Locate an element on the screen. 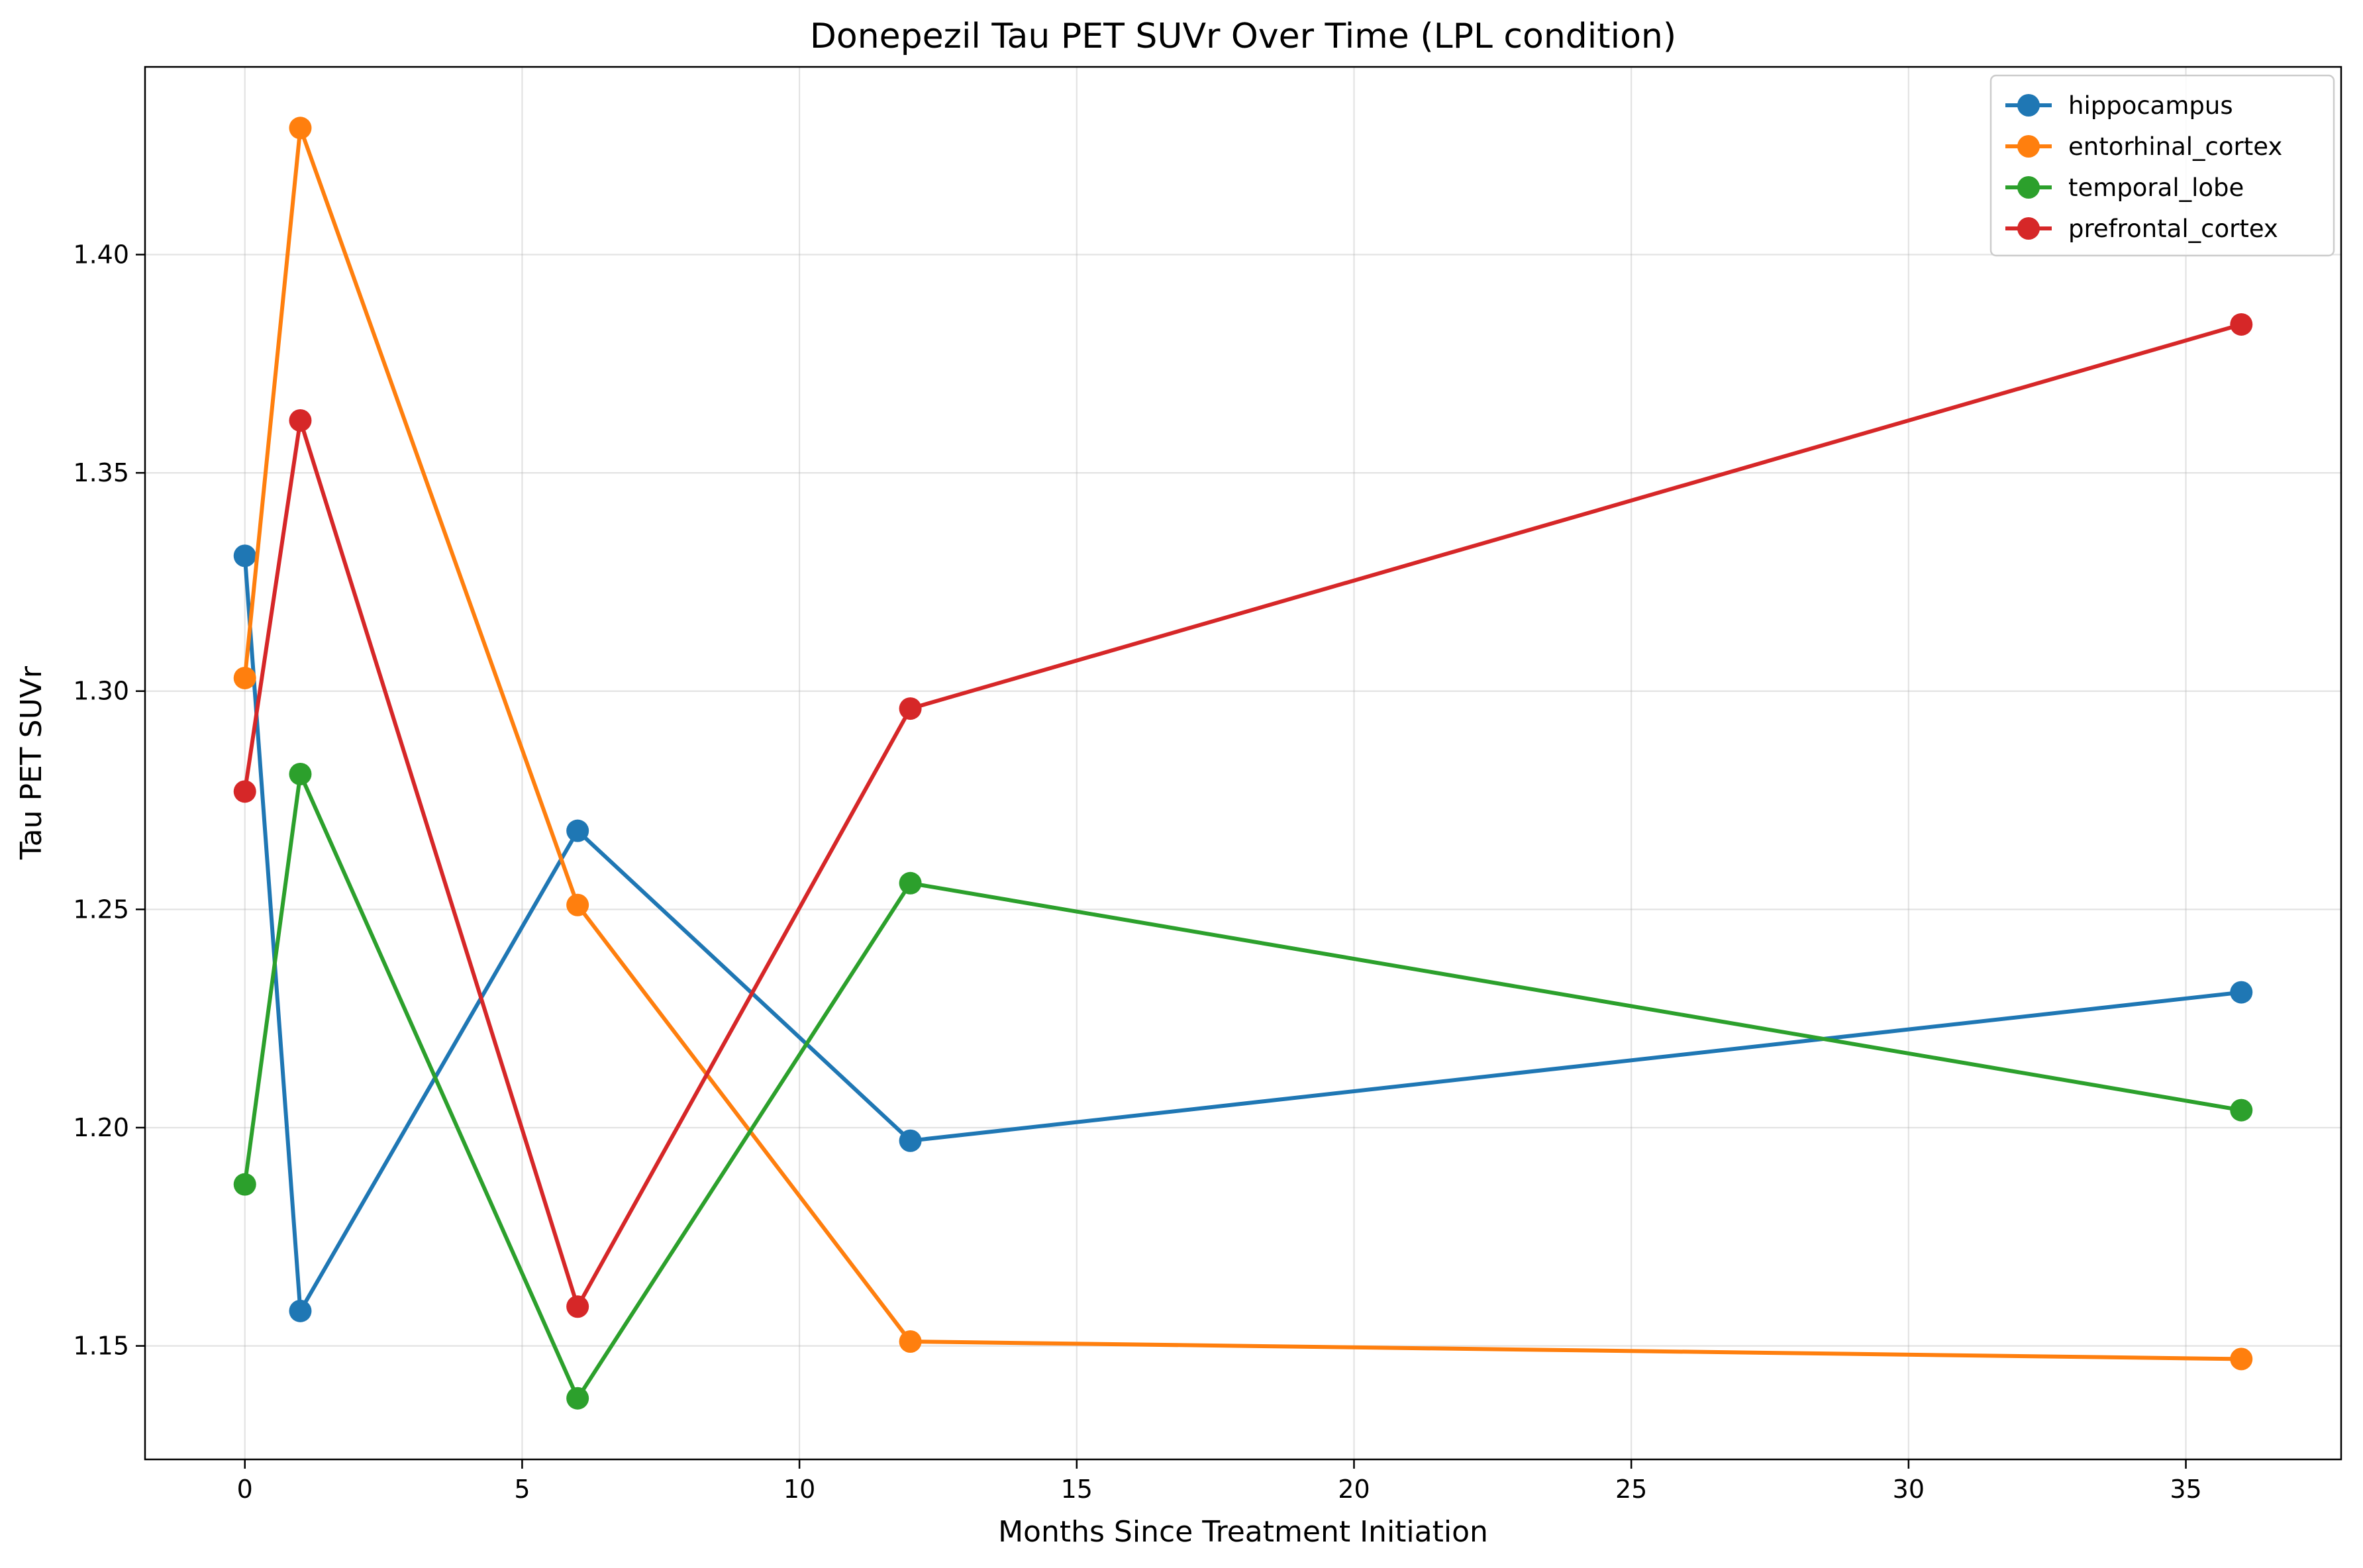 The image size is (2363, 1568). x-tick-label: 35 is located at coordinates (2185, 1489).